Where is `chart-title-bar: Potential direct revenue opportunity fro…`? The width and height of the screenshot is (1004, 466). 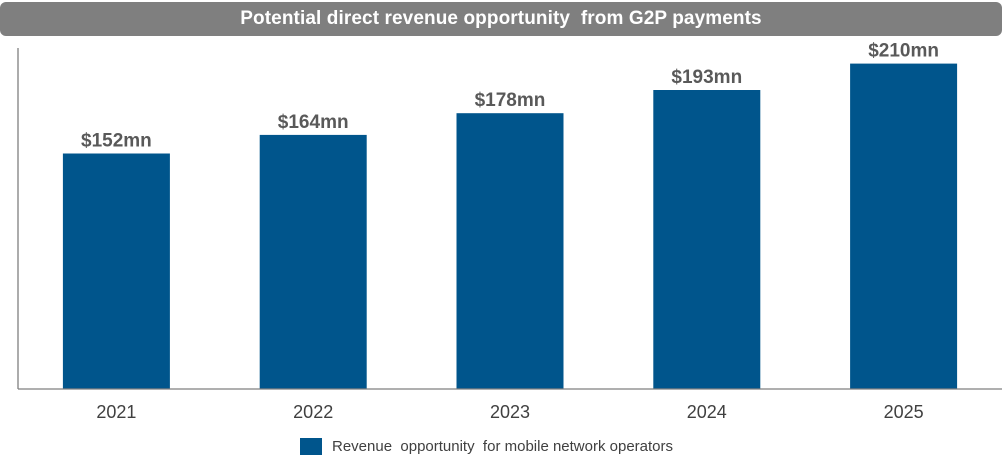 chart-title-bar: Potential direct revenue opportunity fro… is located at coordinates (501, 19).